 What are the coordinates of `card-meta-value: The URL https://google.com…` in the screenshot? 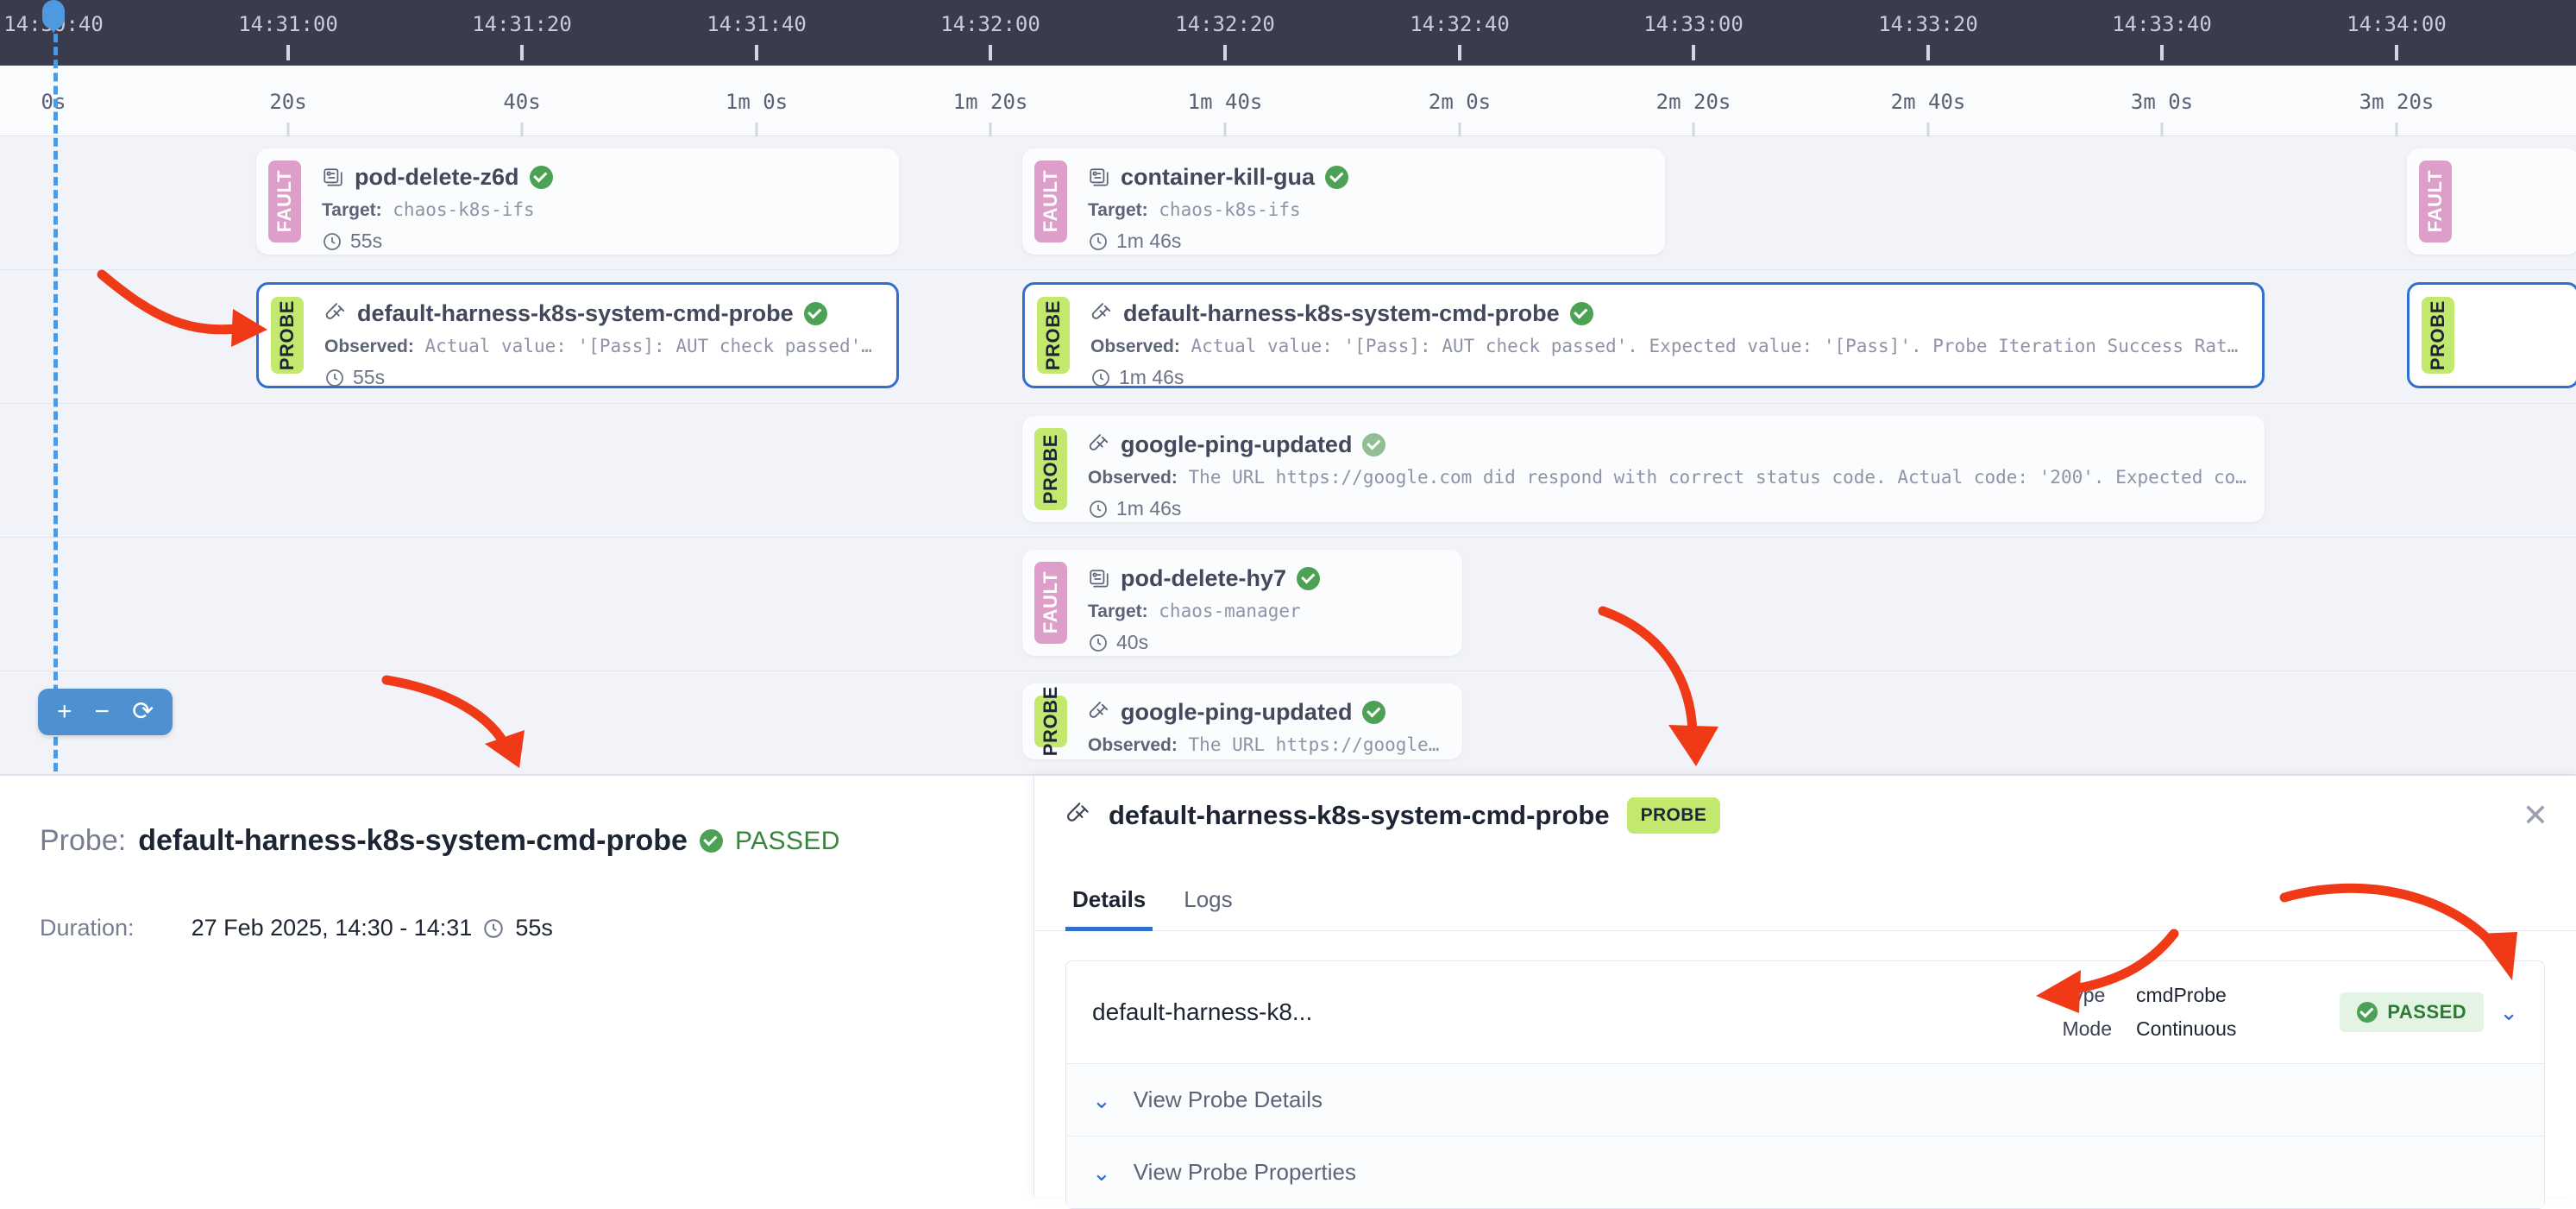 It's located at (1317, 744).